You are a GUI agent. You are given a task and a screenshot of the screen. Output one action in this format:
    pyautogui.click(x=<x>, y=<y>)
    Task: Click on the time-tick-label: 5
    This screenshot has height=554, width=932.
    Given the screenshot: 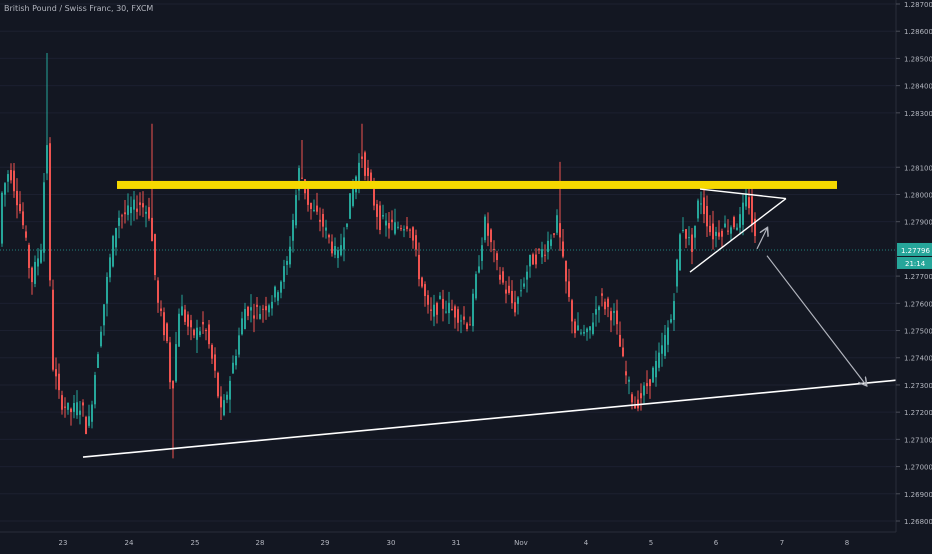 What is the action you would take?
    pyautogui.click(x=651, y=543)
    